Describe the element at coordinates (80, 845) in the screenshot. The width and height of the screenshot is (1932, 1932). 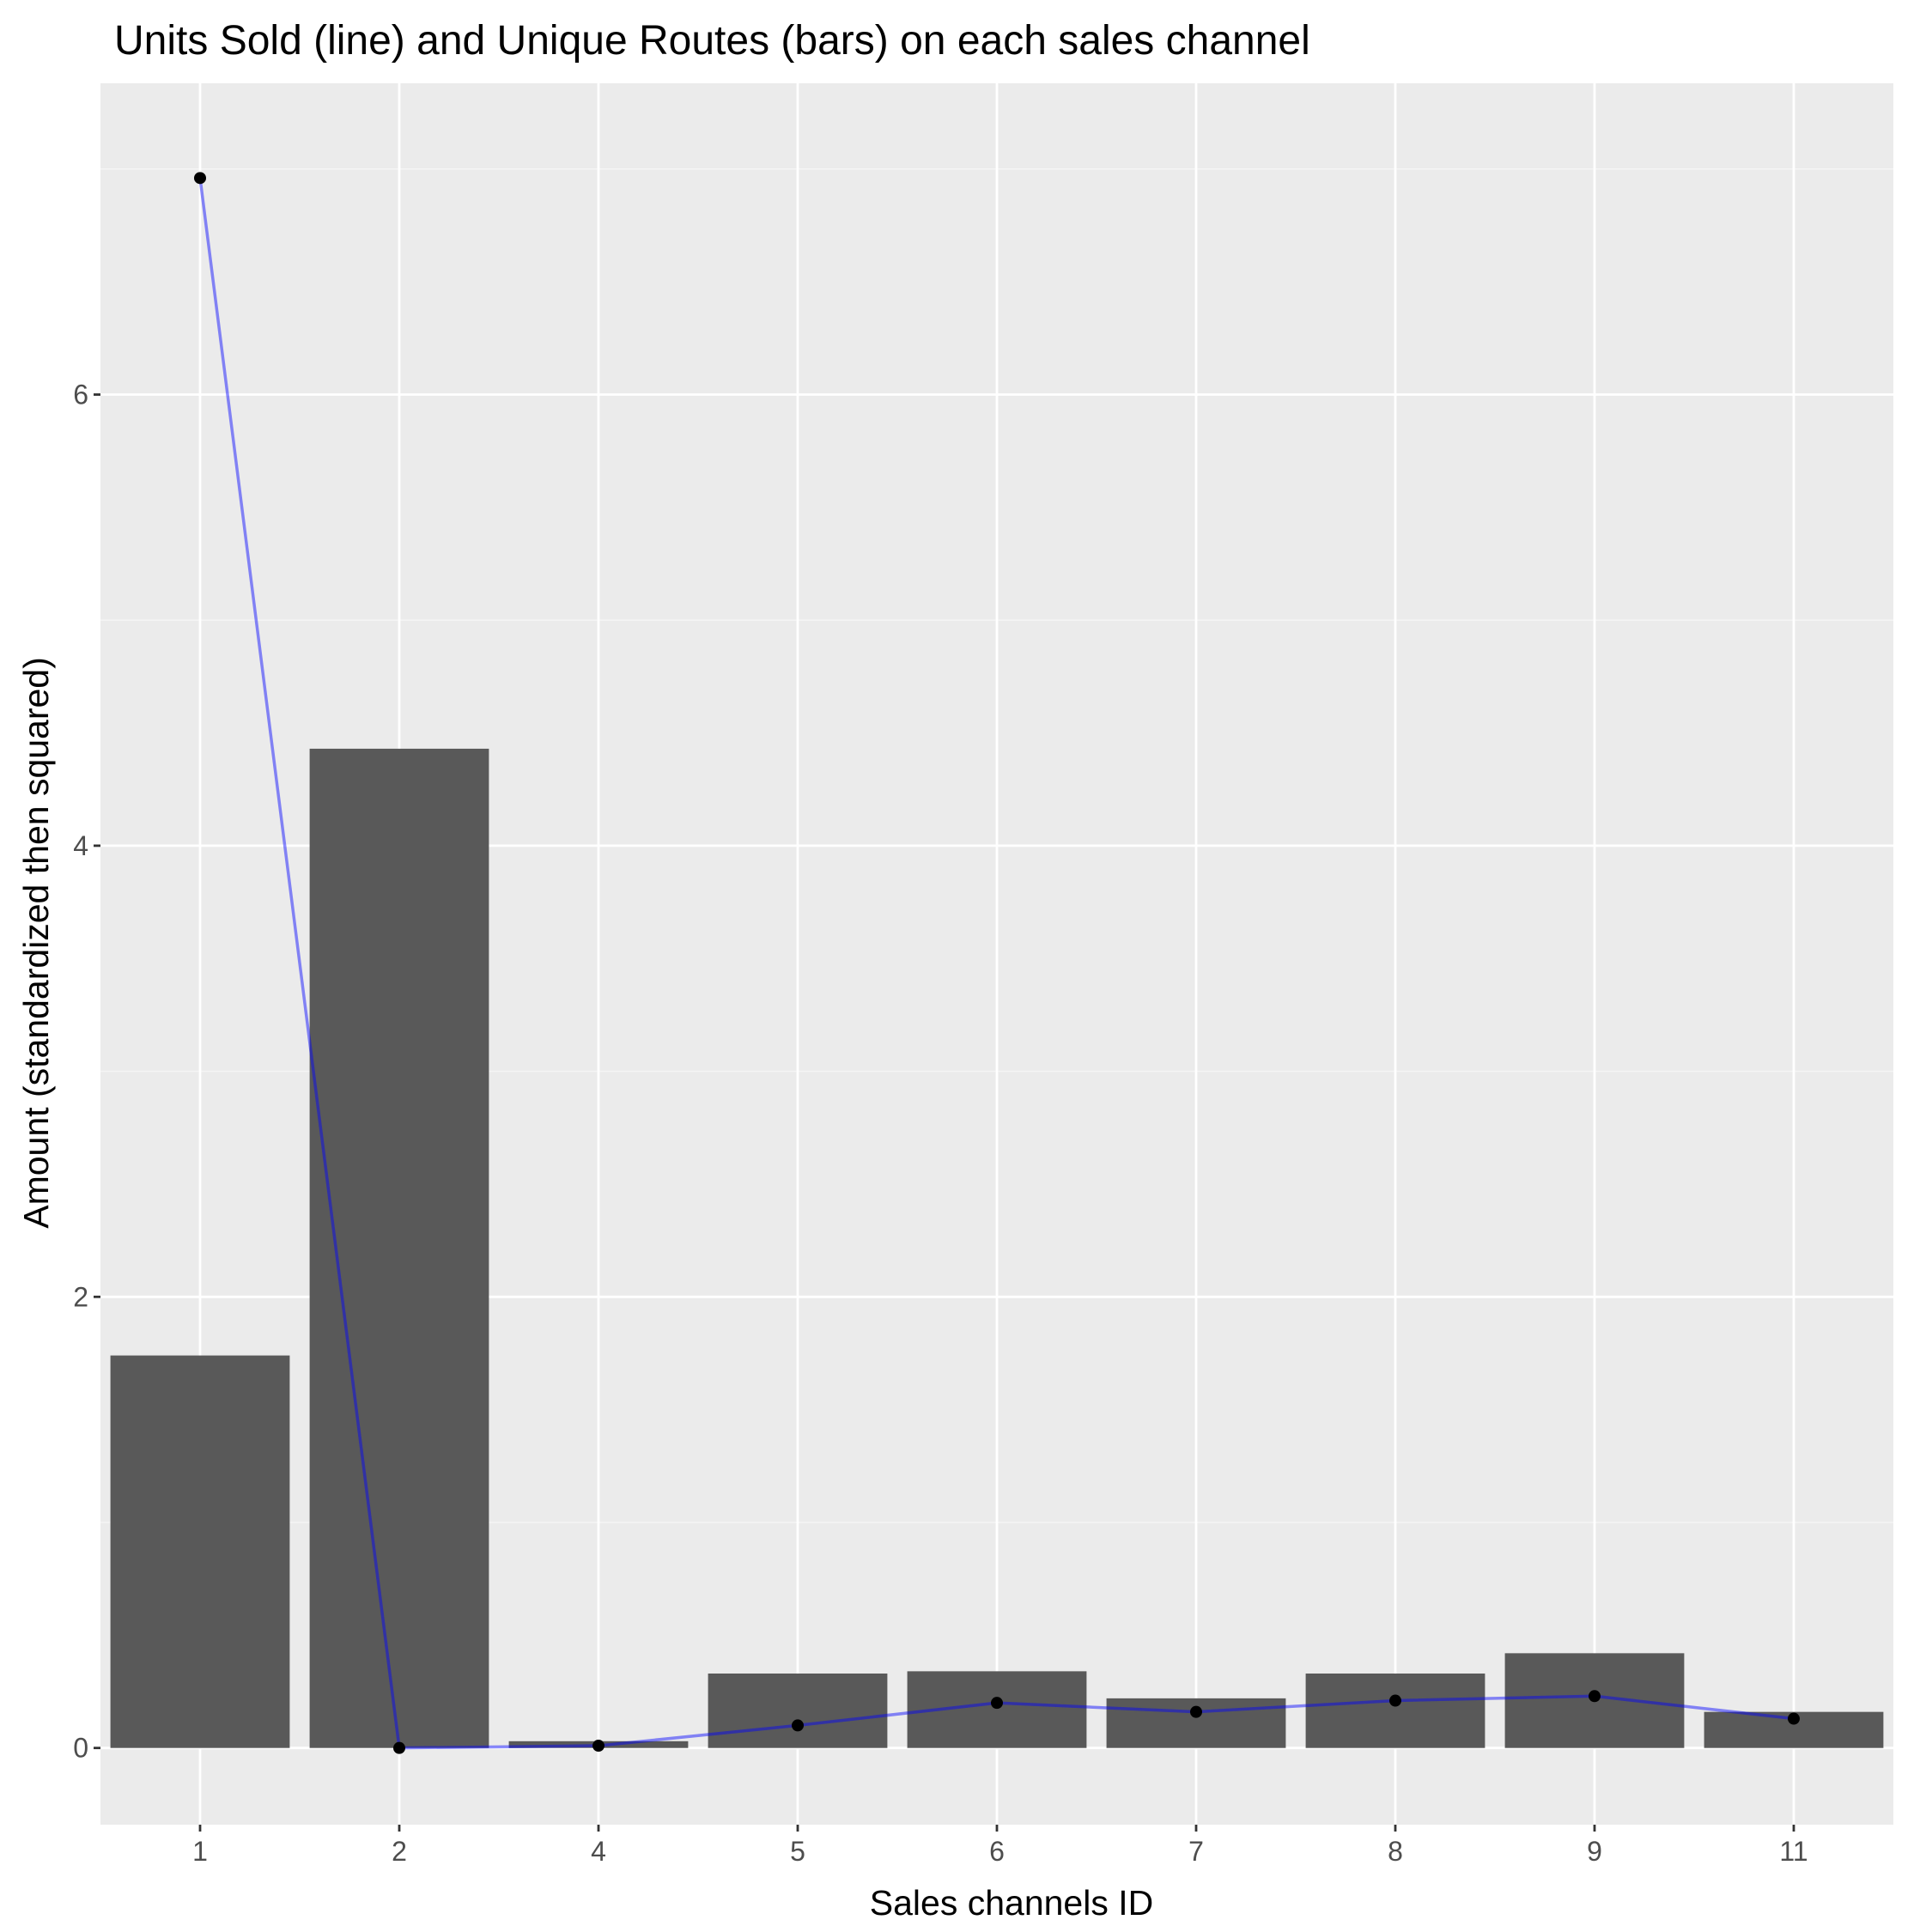
I see `y-tick-label: 4` at that location.